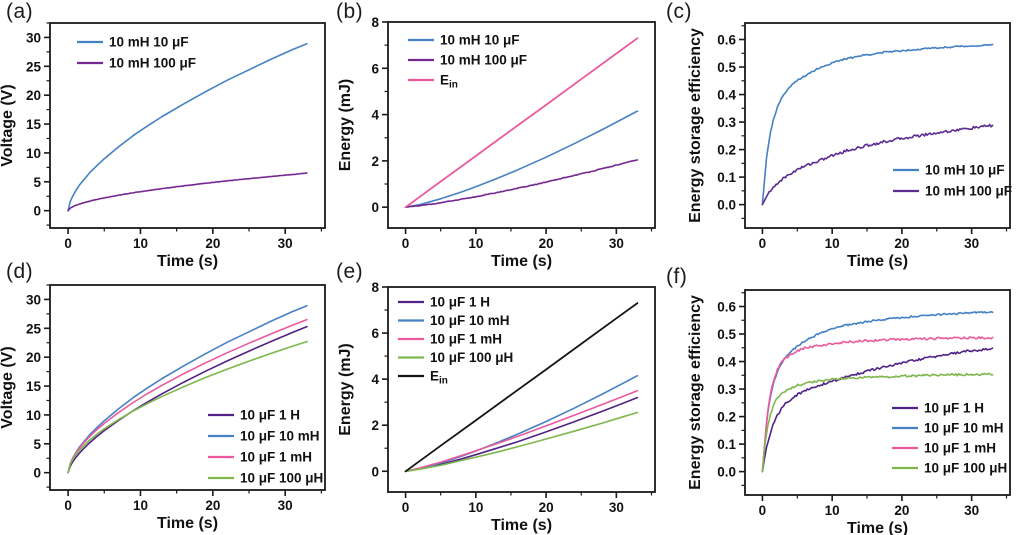 The width and height of the screenshot is (1024, 535). I want to click on panel-label-a: (a), so click(20, 11).